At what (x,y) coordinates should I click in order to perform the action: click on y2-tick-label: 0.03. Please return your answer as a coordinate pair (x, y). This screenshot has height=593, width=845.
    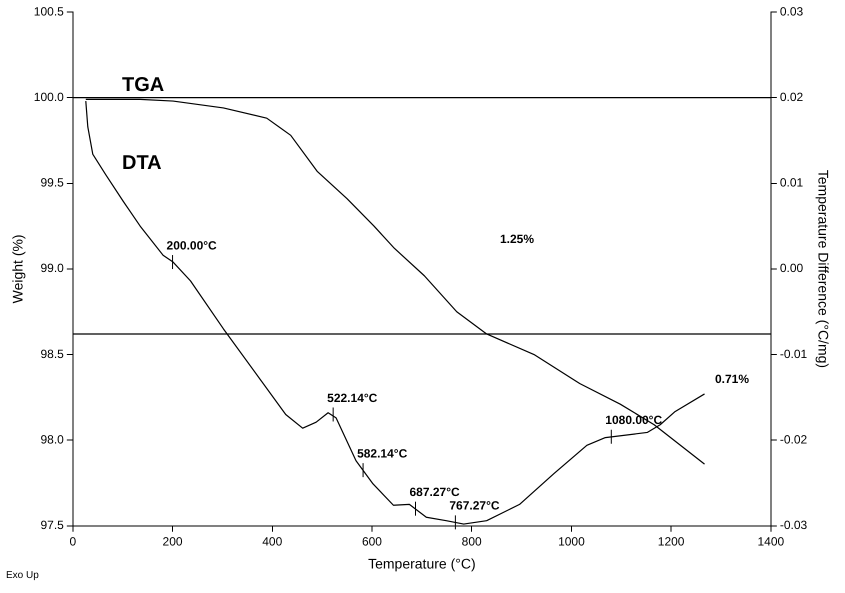
    Looking at the image, I should click on (792, 11).